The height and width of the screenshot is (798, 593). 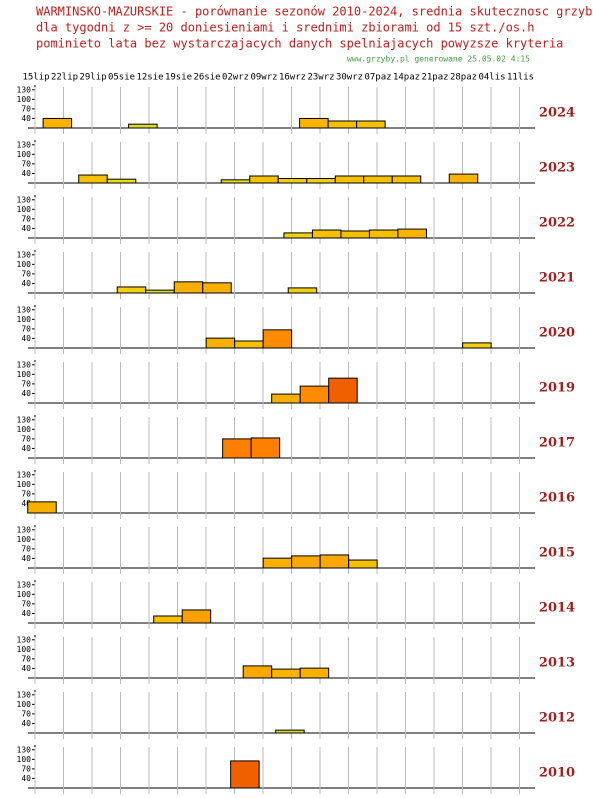 What do you see at coordinates (121, 78) in the screenshot?
I see `x-tick-label: 05sie` at bounding box center [121, 78].